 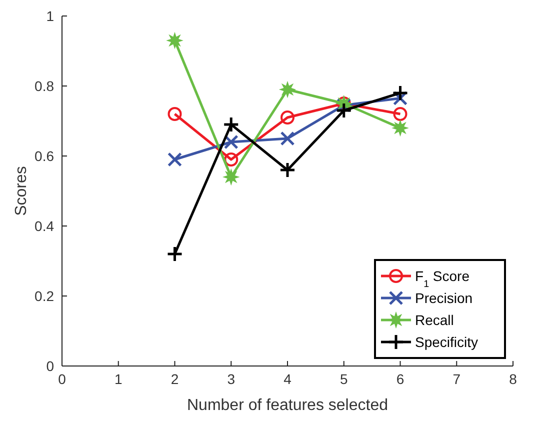 What do you see at coordinates (231, 379) in the screenshot?
I see `x-tick-label: 3` at bounding box center [231, 379].